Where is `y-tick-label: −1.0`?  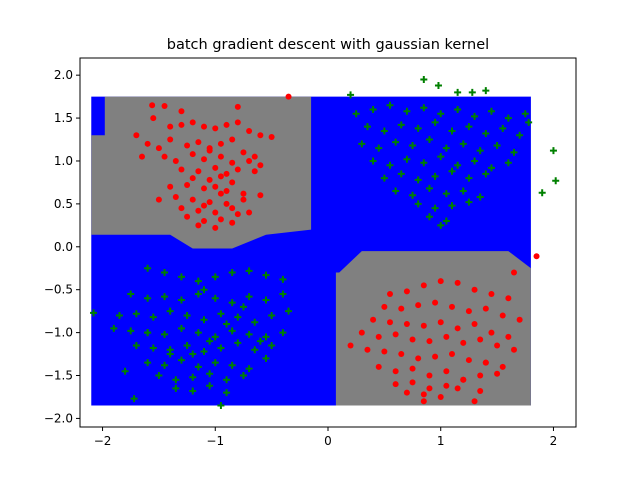 y-tick-label: −1.0 is located at coordinates (58, 333).